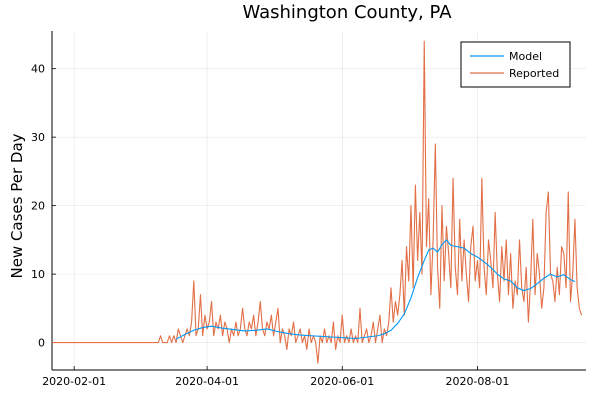 The height and width of the screenshot is (404, 600). Describe the element at coordinates (38, 69) in the screenshot. I see `y-tick-label: 40` at that location.